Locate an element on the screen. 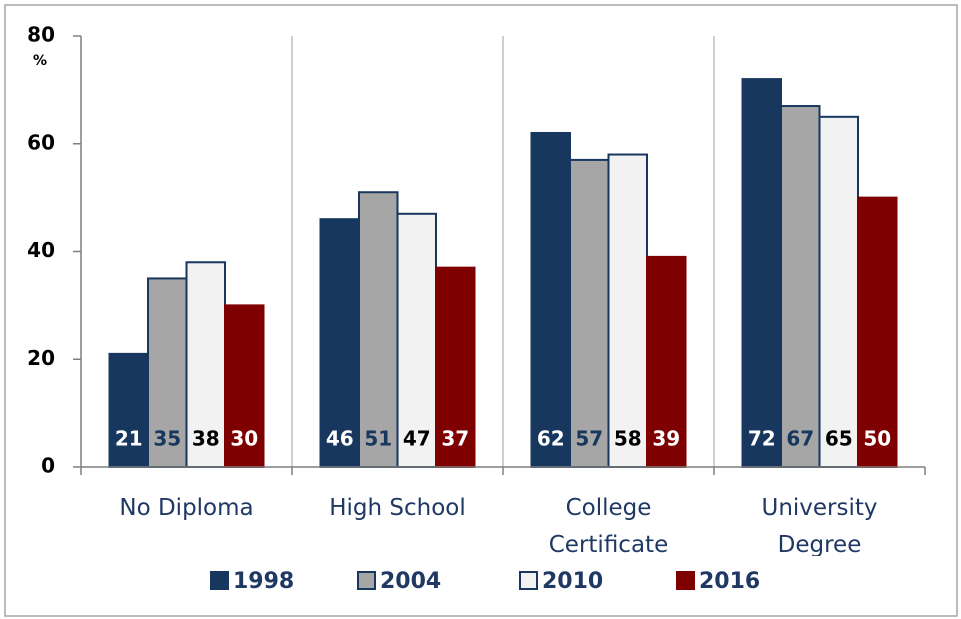  value-label: 46 is located at coordinates (340, 439).